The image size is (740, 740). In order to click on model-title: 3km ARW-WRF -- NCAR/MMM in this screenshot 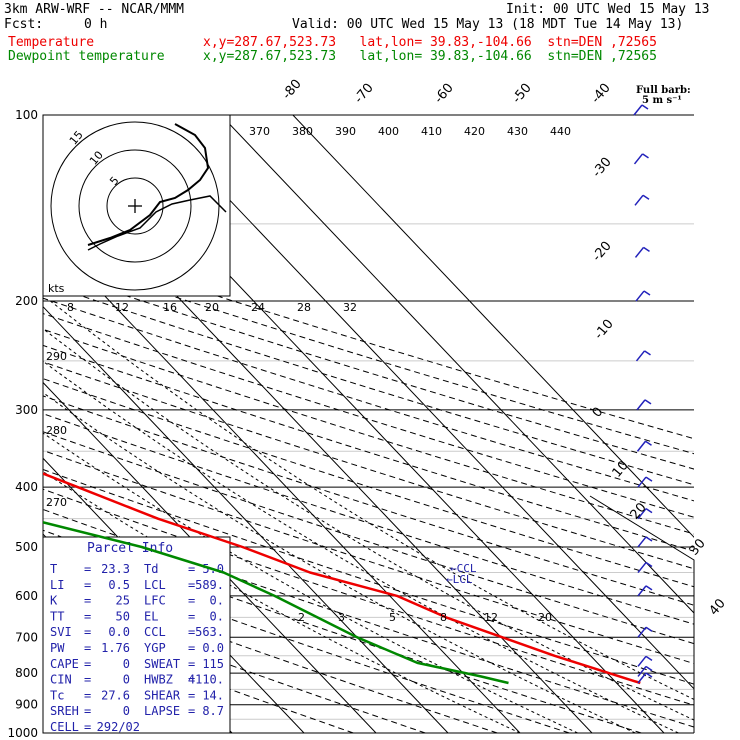, I will do `click(94, 9)`.